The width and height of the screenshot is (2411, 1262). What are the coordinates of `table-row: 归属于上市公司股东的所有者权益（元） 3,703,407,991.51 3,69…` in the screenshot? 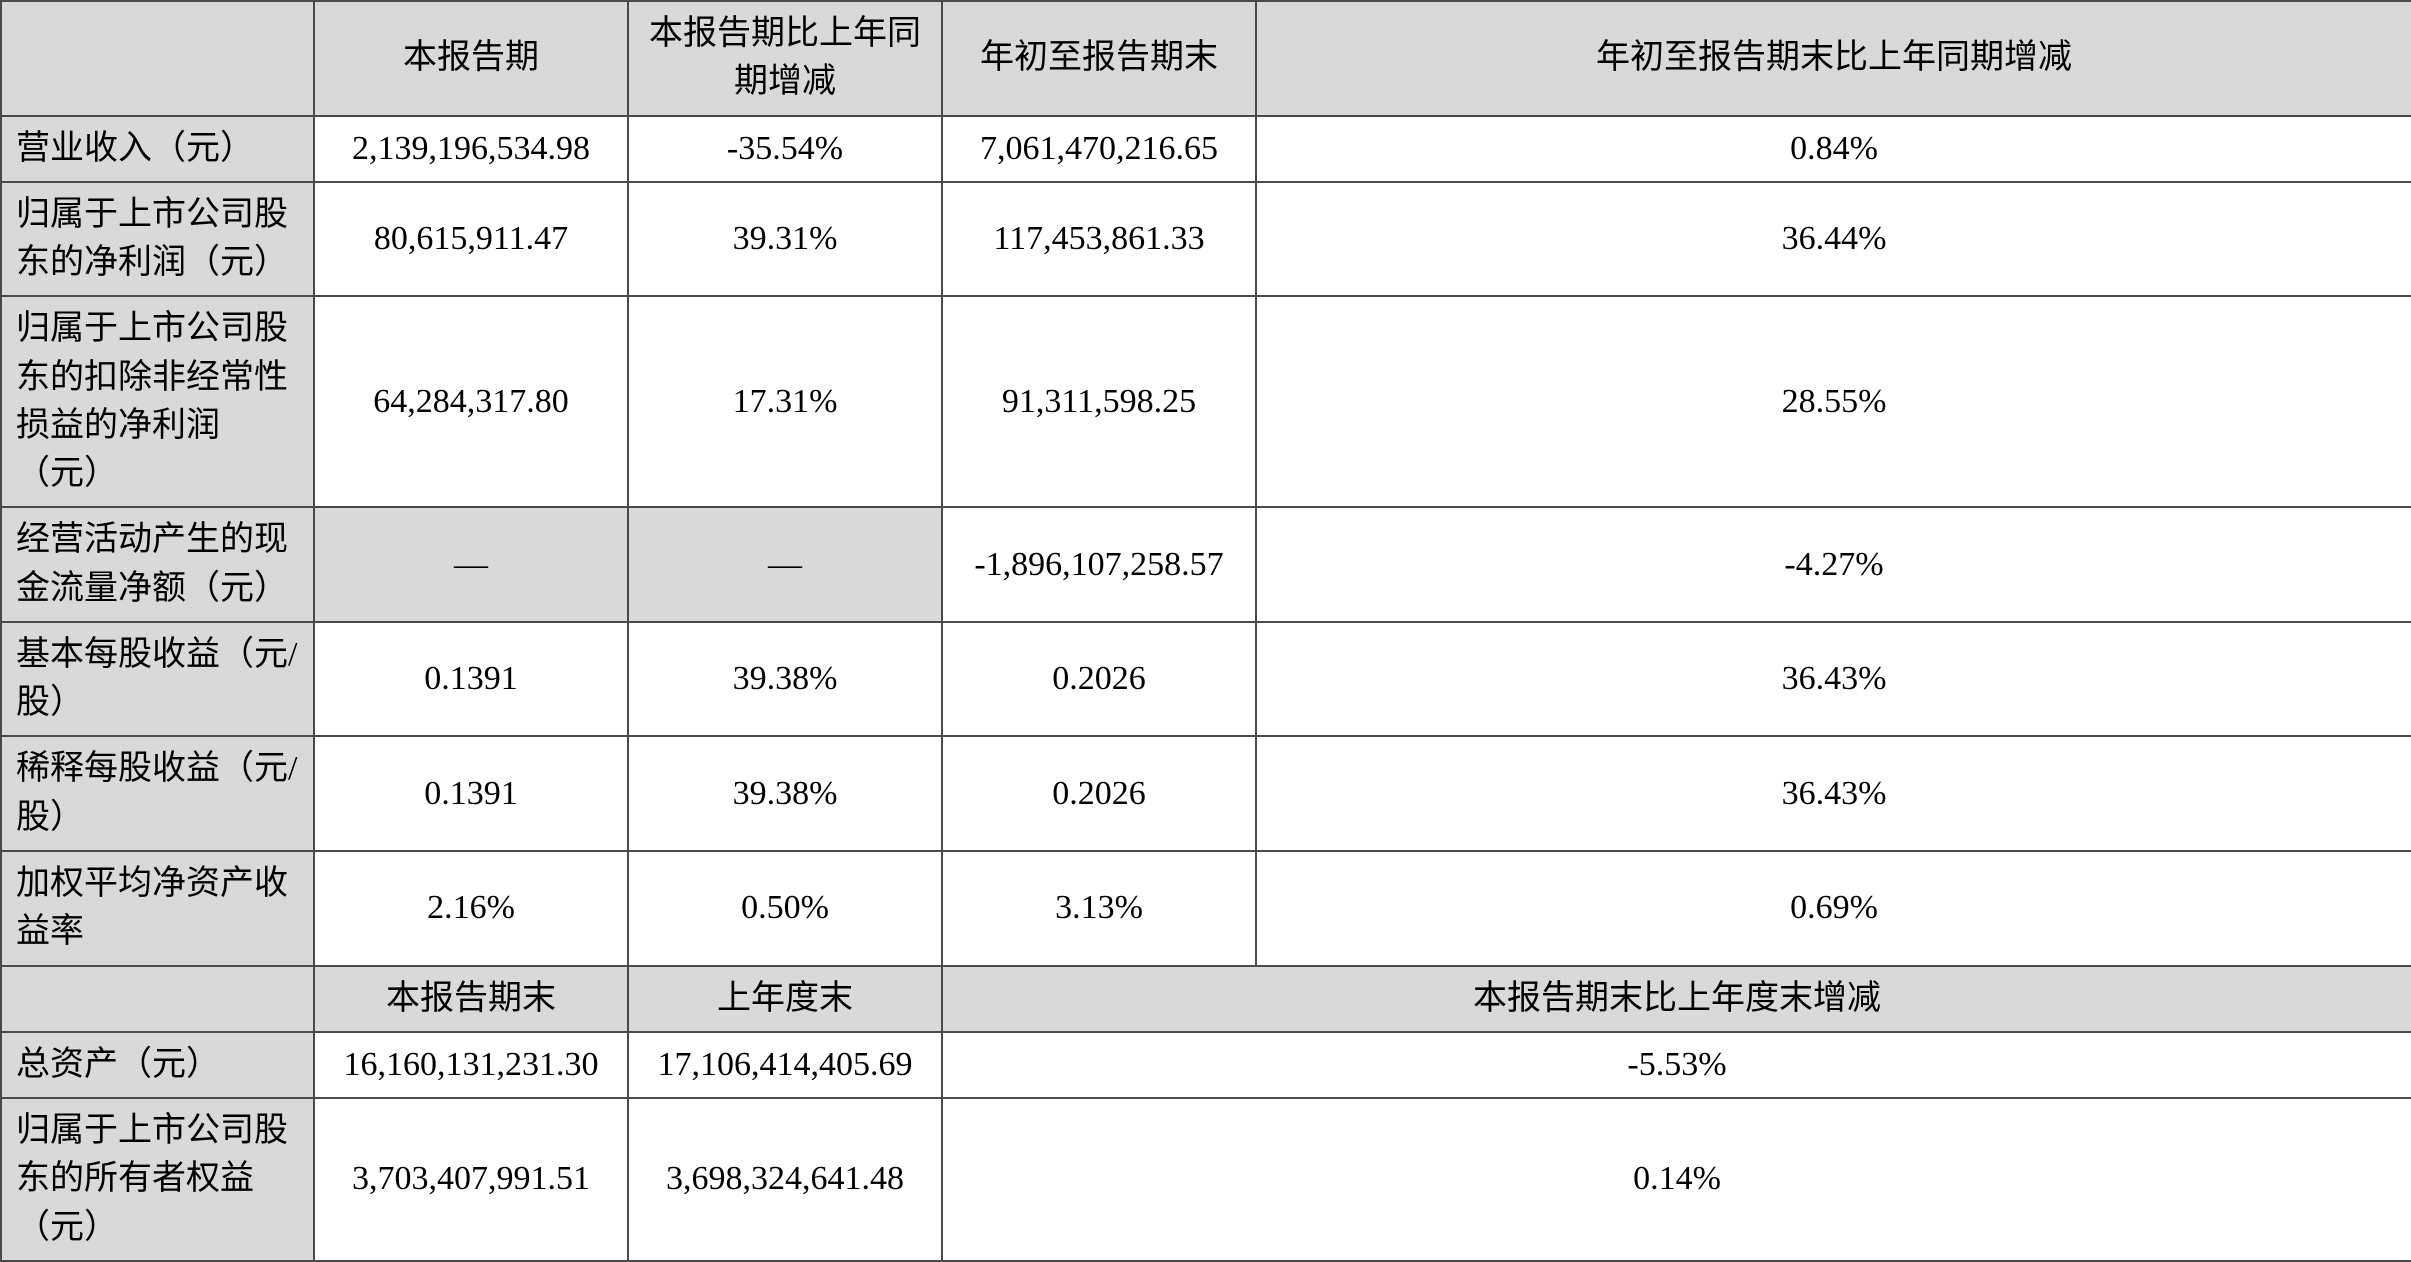 It's located at (1205, 1179).